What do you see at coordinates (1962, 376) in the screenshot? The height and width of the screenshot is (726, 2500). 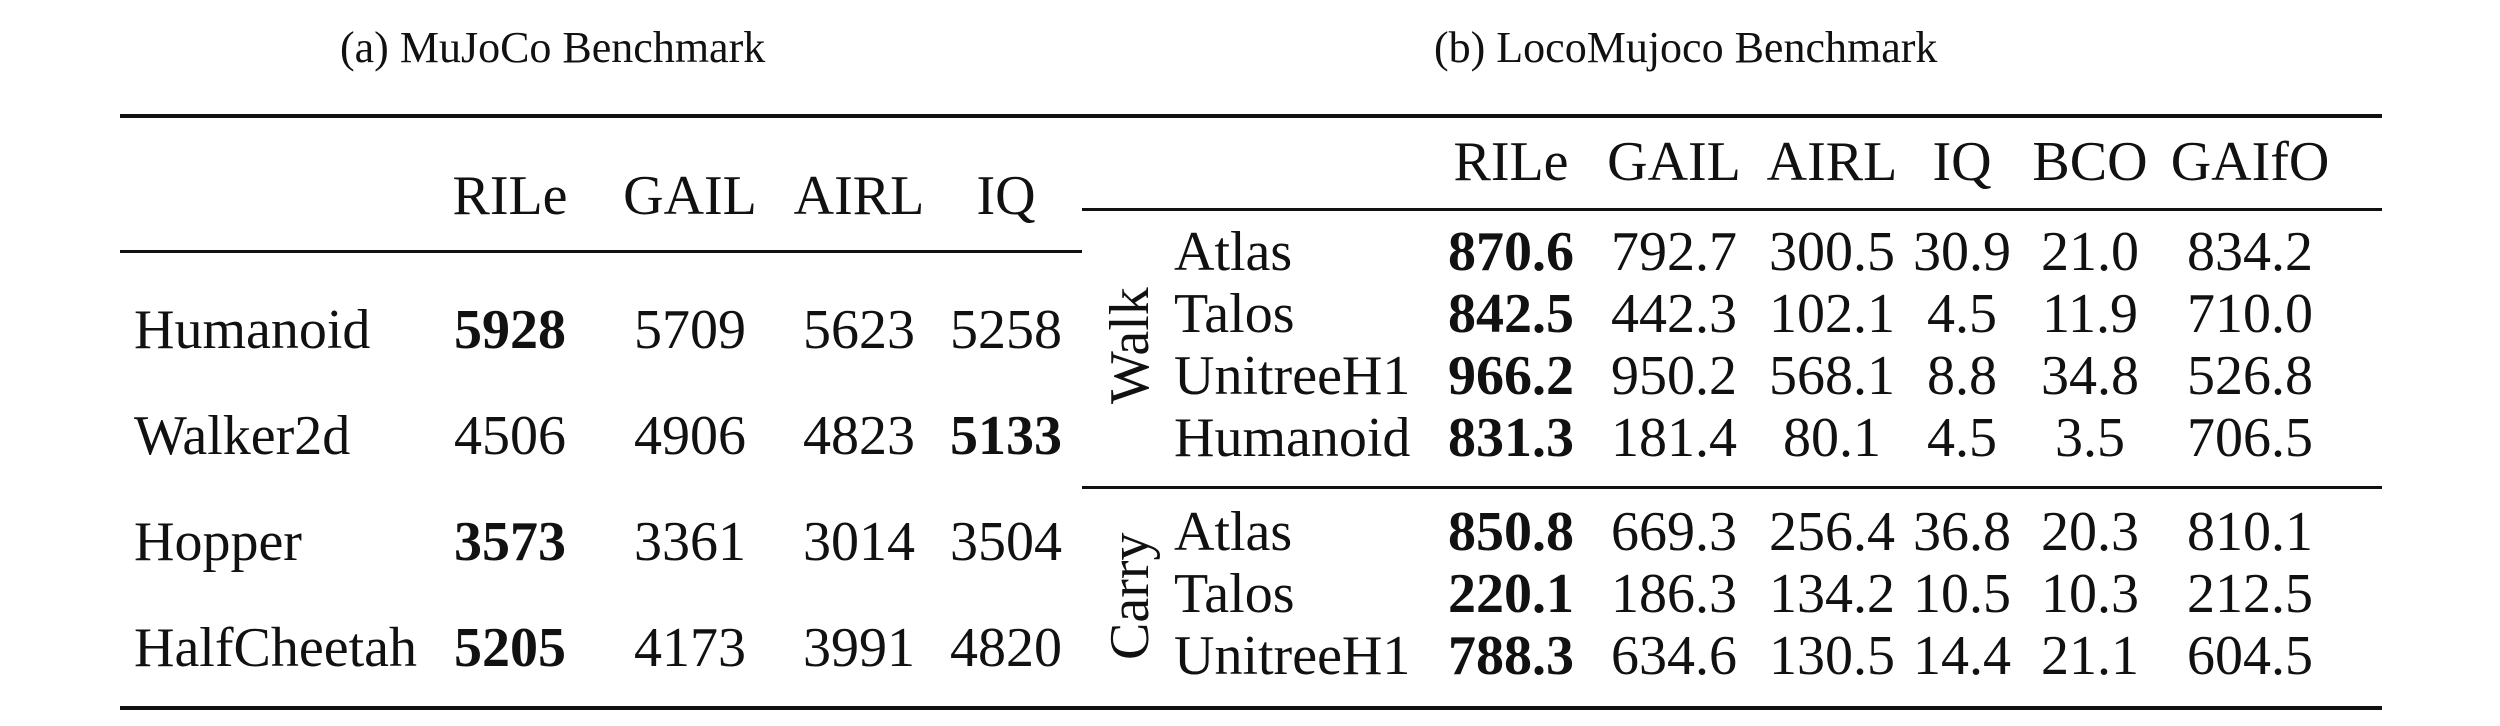 I see `table-b-cell: 8.8` at bounding box center [1962, 376].